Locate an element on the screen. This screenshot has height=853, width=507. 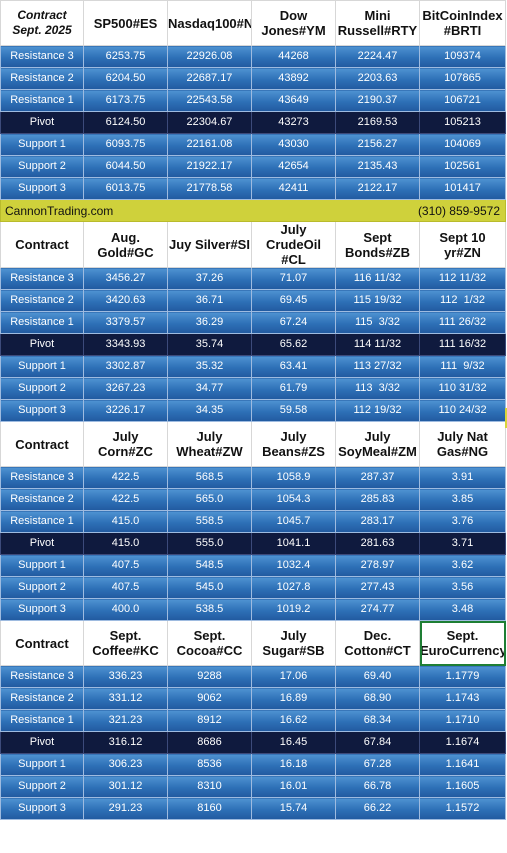
level-value-cell: 115 3/32 is located at coordinates (377, 322).